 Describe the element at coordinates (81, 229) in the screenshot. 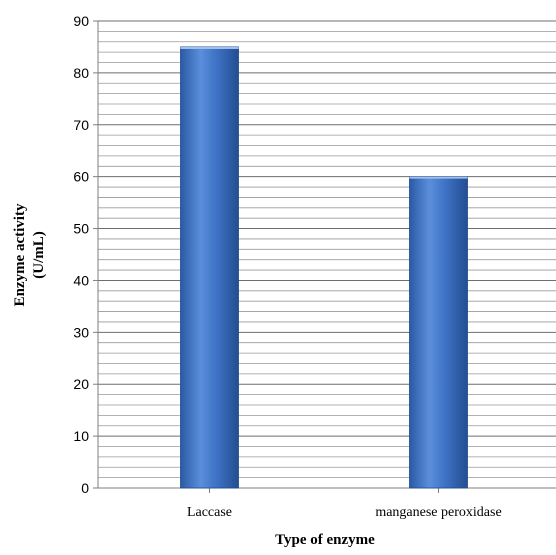

I see `y-tick-label: 50` at that location.